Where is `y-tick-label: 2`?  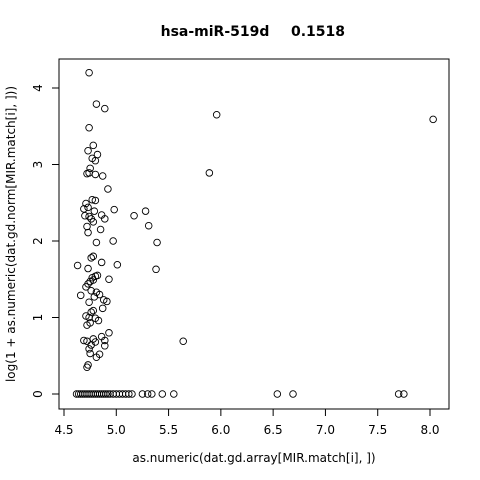
y-tick-label: 2 is located at coordinates (38, 241).